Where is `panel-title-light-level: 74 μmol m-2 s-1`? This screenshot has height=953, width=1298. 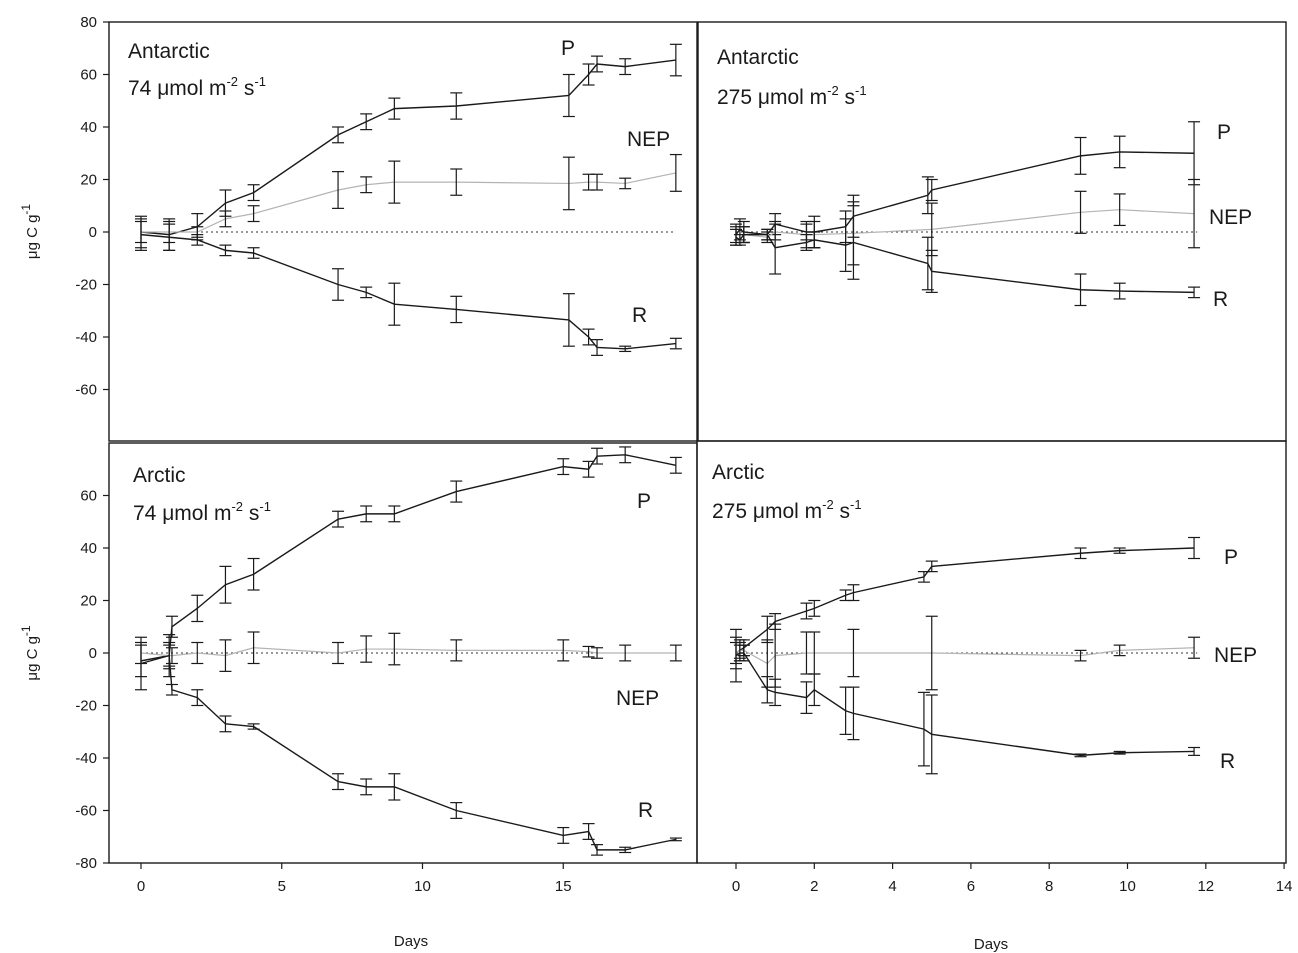 panel-title-light-level: 74 μmol m-2 s-1 is located at coordinates (202, 512).